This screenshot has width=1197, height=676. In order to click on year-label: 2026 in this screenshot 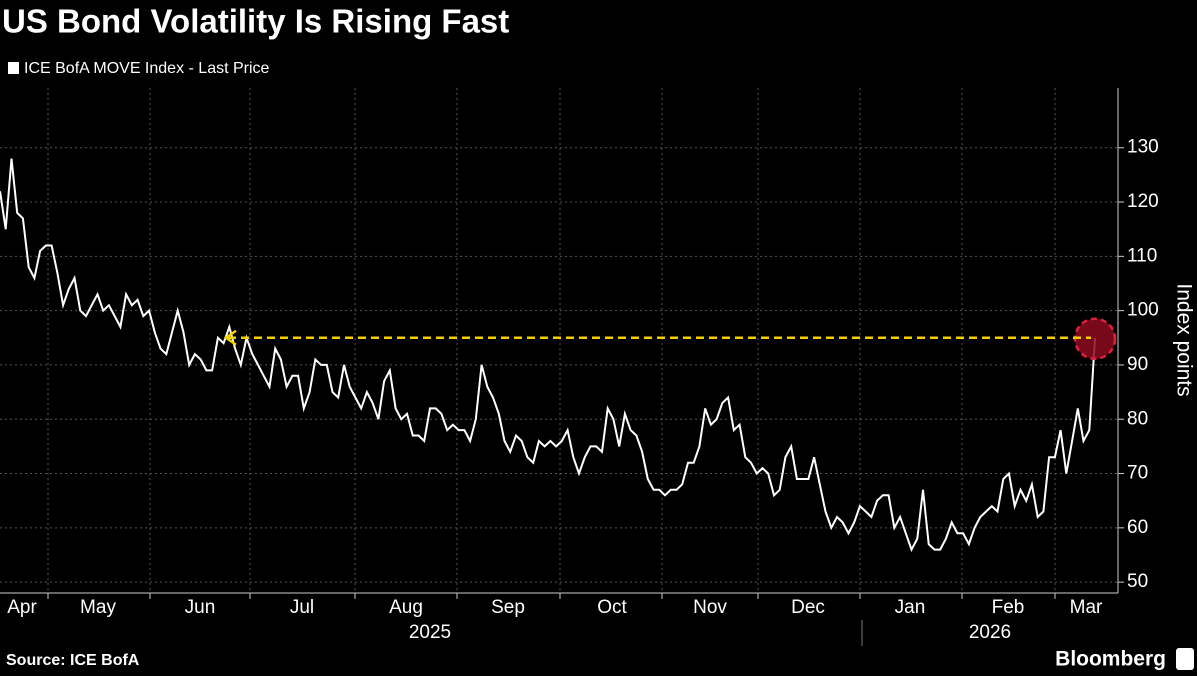, I will do `click(990, 632)`.